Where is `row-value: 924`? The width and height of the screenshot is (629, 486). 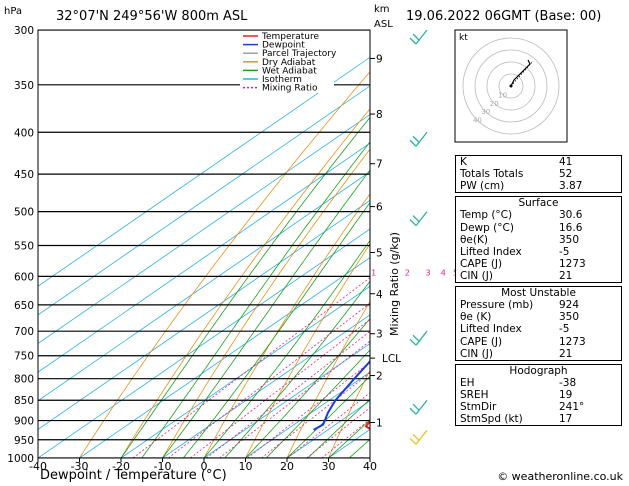 row-value: 924 is located at coordinates (569, 305).